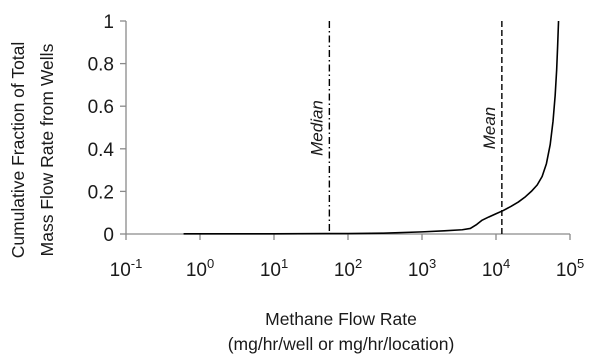 This screenshot has height=360, width=589. Describe the element at coordinates (316, 128) in the screenshot. I see `median-annotation: Median` at that location.